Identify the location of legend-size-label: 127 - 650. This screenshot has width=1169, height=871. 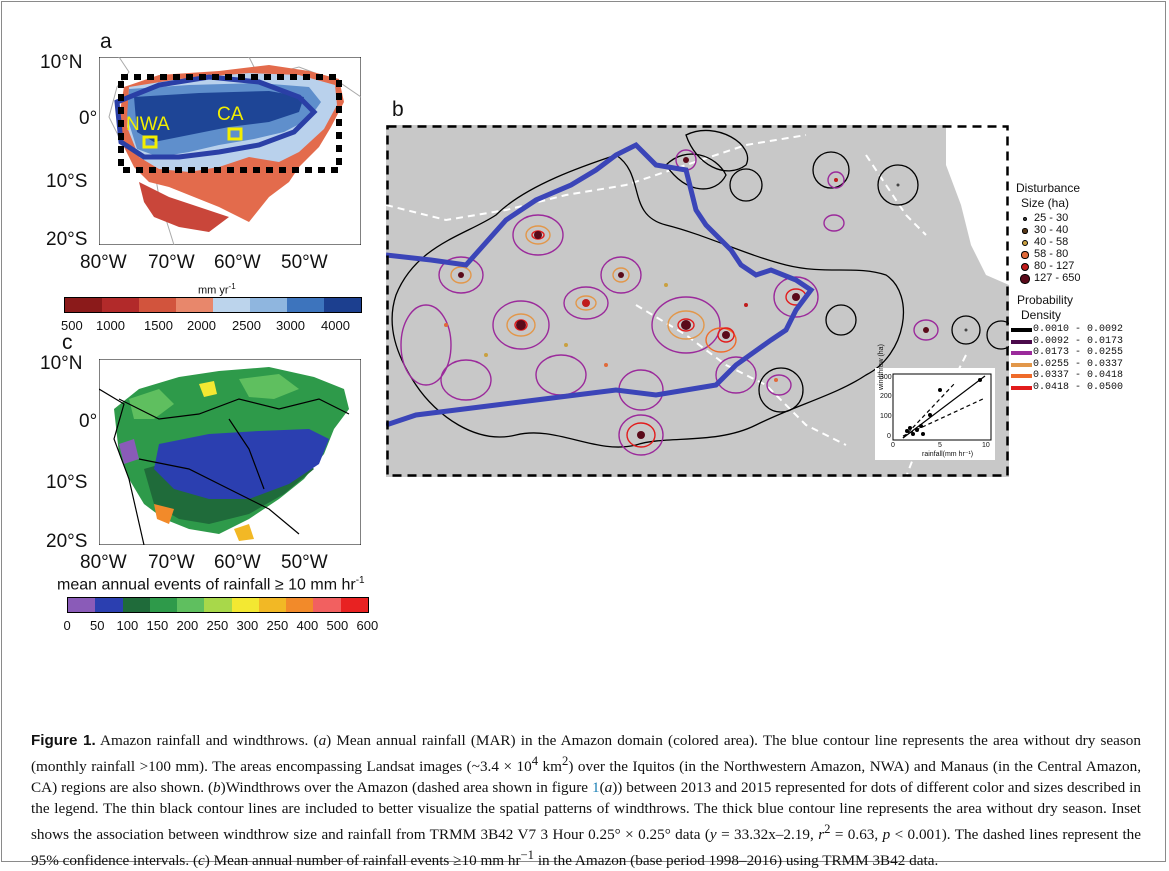
(1057, 278).